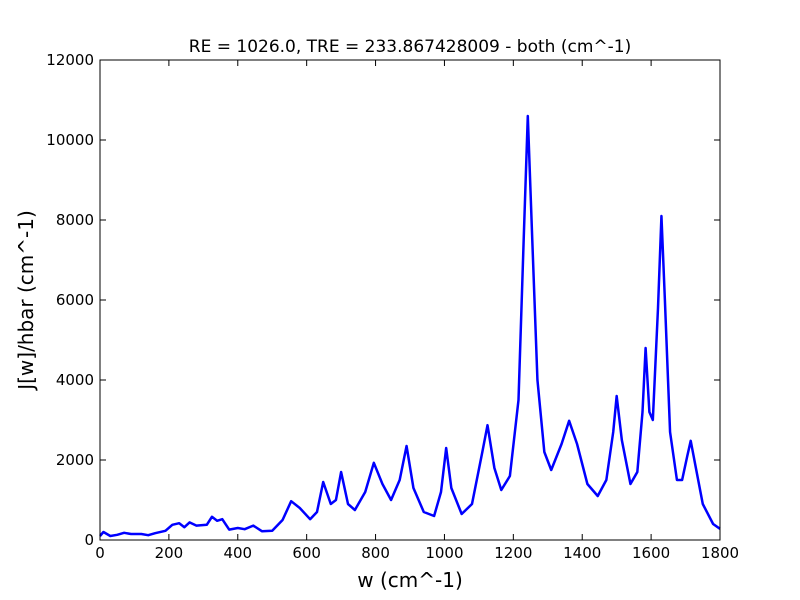  What do you see at coordinates (75, 220) in the screenshot?
I see `y-tick-label: 8000` at bounding box center [75, 220].